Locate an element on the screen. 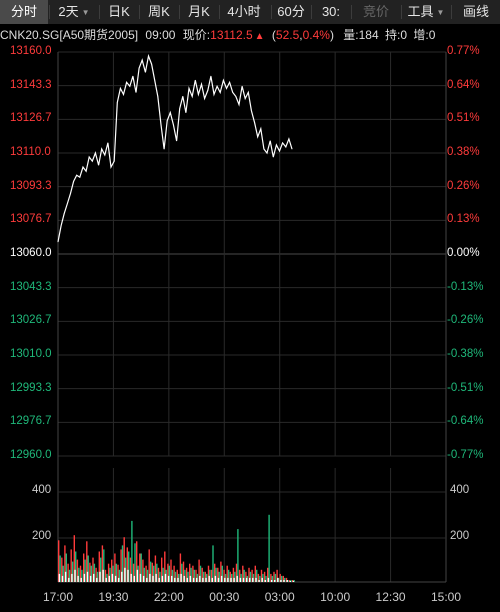 This screenshot has height=612, width=500. price-tick-label: 13026.7 is located at coordinates (31, 320).